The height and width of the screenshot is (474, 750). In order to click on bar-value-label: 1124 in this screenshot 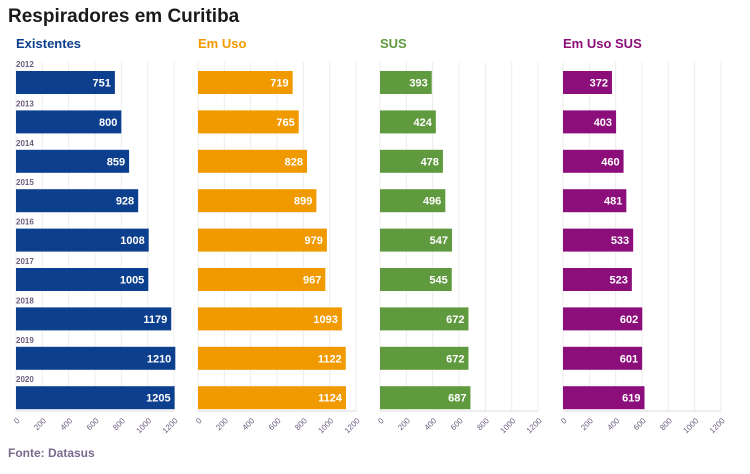, I will do `click(330, 399)`.